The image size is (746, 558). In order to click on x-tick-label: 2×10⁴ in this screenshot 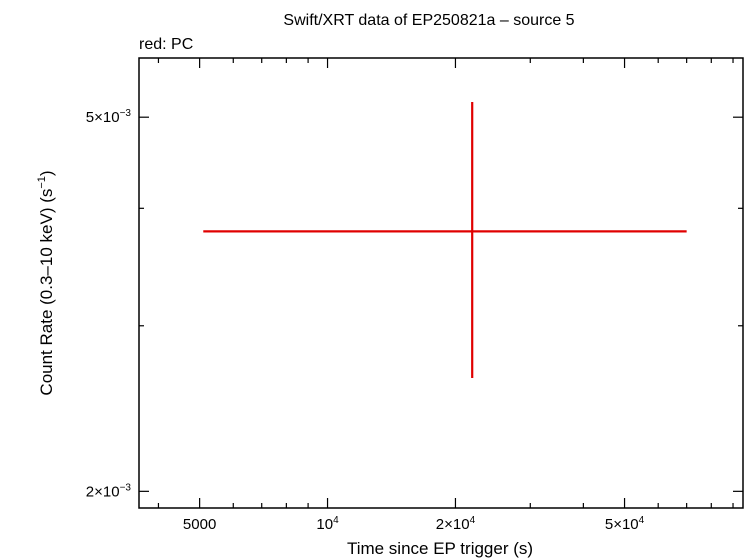, I will do `click(456, 524)`.